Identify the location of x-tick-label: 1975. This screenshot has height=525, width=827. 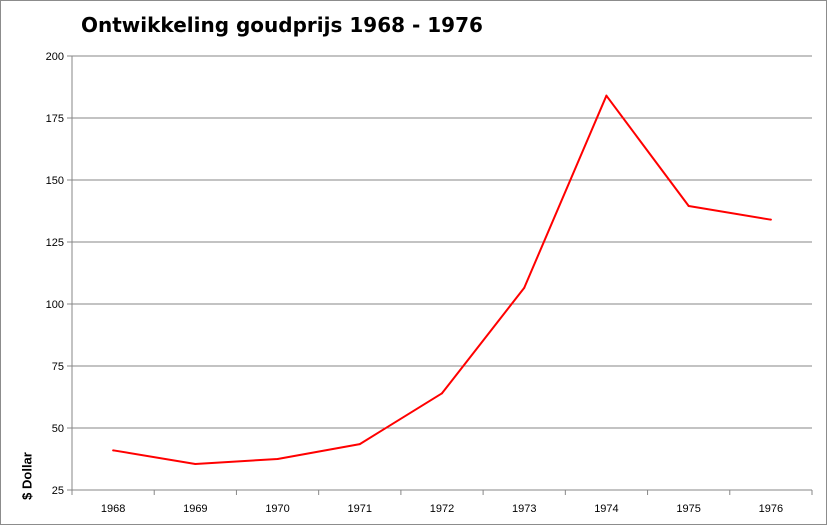
(688, 509).